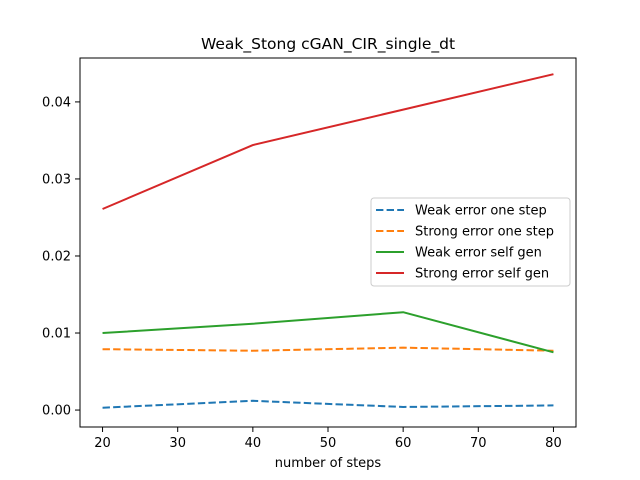  What do you see at coordinates (56, 411) in the screenshot?
I see `y-tick-label: 0.00` at bounding box center [56, 411].